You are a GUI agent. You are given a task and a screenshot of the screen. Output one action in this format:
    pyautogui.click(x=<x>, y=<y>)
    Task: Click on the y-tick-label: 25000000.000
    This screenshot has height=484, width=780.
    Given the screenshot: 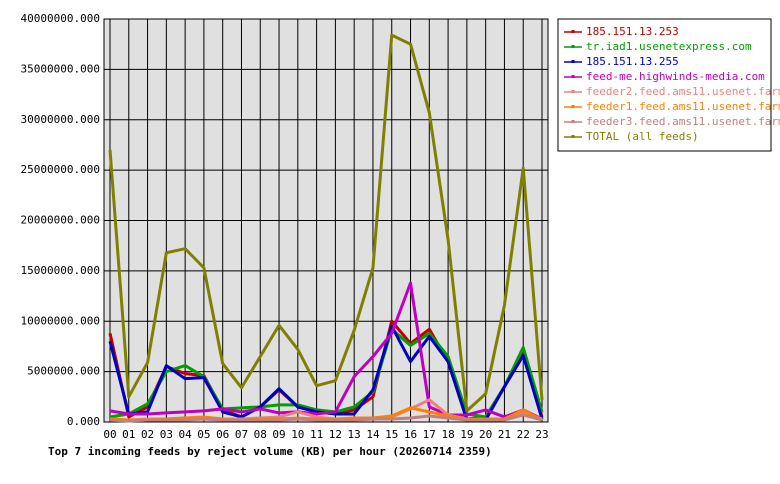 What is the action you would take?
    pyautogui.click(x=60, y=169)
    